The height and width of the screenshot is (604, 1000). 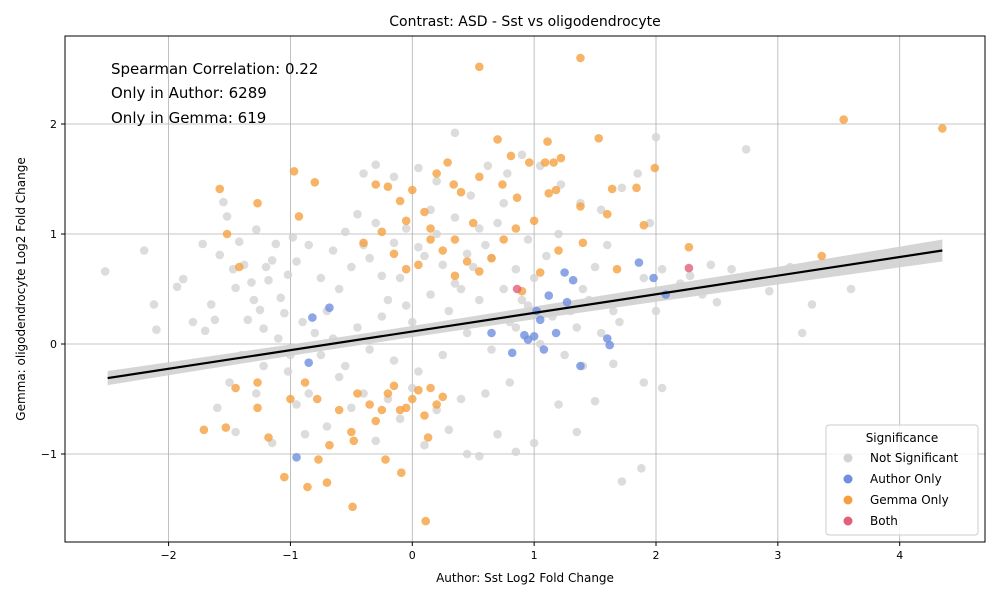 What do you see at coordinates (906, 479) in the screenshot?
I see `legend-label-author-only: Author Only` at bounding box center [906, 479].